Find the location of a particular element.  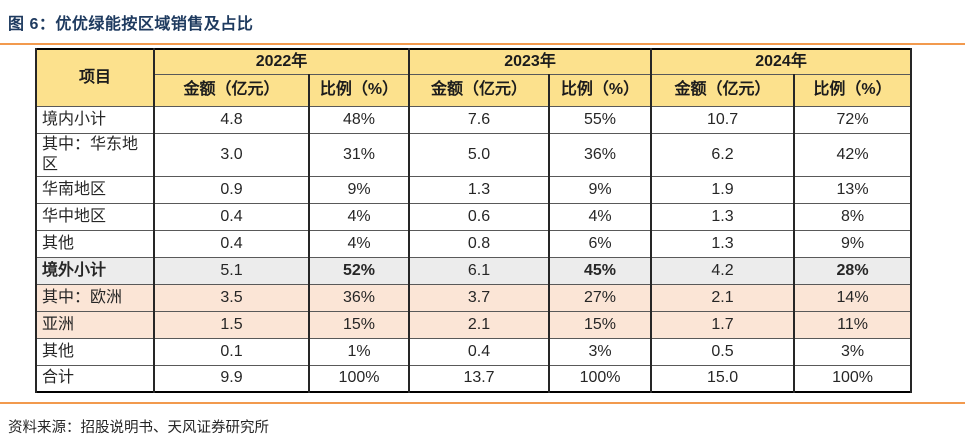

row-label: 合计 is located at coordinates (95, 378).